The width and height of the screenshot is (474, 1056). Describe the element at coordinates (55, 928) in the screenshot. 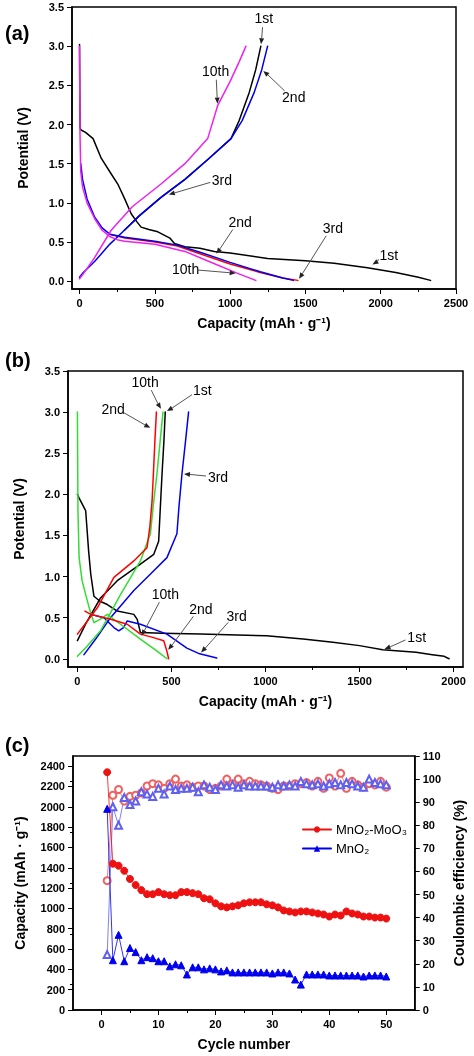

I see `y-tick-label: 800` at that location.